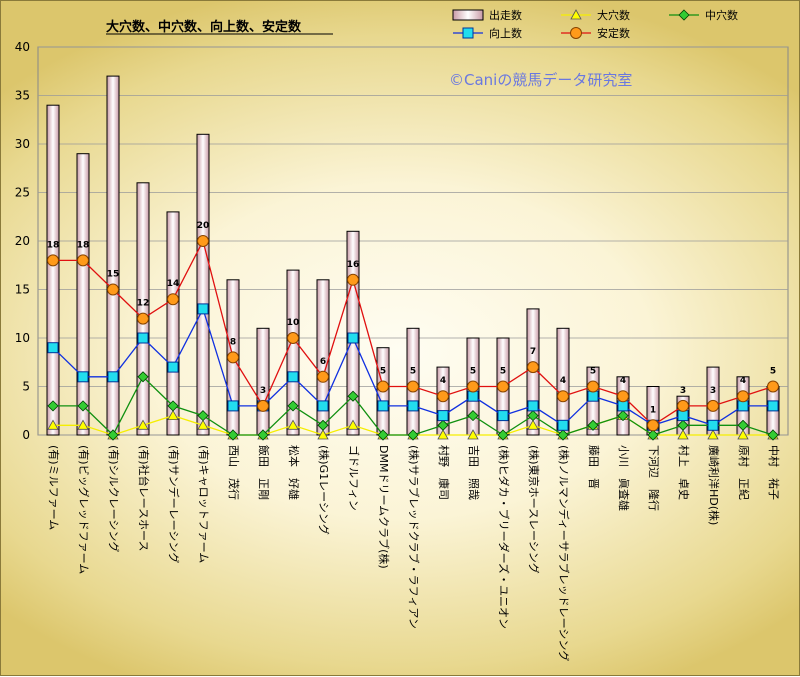 The image size is (800, 677). Describe the element at coordinates (744, 472) in the screenshot. I see `category-label: 原村 正紀` at that location.